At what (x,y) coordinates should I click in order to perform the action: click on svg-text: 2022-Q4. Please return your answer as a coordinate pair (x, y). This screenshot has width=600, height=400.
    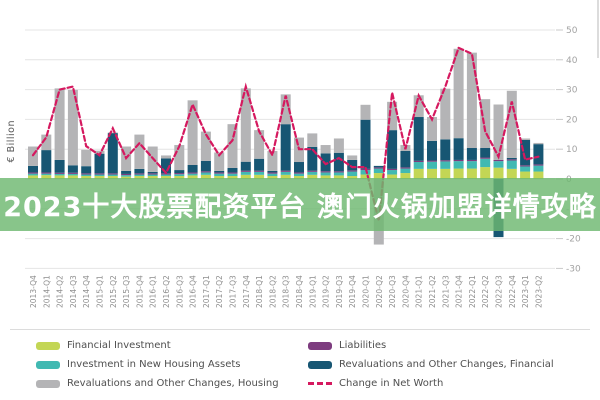
    Looking at the image, I should click on (512, 291).